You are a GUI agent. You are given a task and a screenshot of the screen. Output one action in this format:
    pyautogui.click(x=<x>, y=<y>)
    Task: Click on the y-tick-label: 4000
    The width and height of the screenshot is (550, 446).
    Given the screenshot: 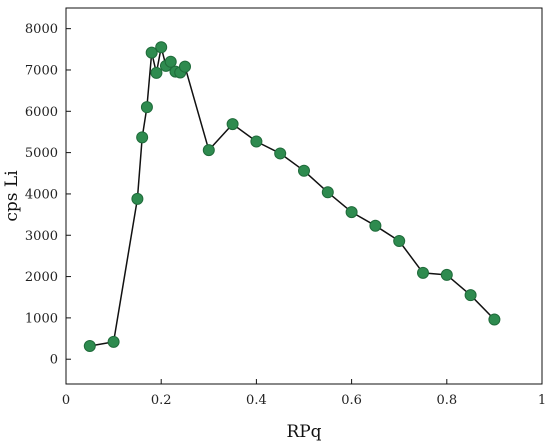 What is the action you would take?
    pyautogui.click(x=41, y=194)
    